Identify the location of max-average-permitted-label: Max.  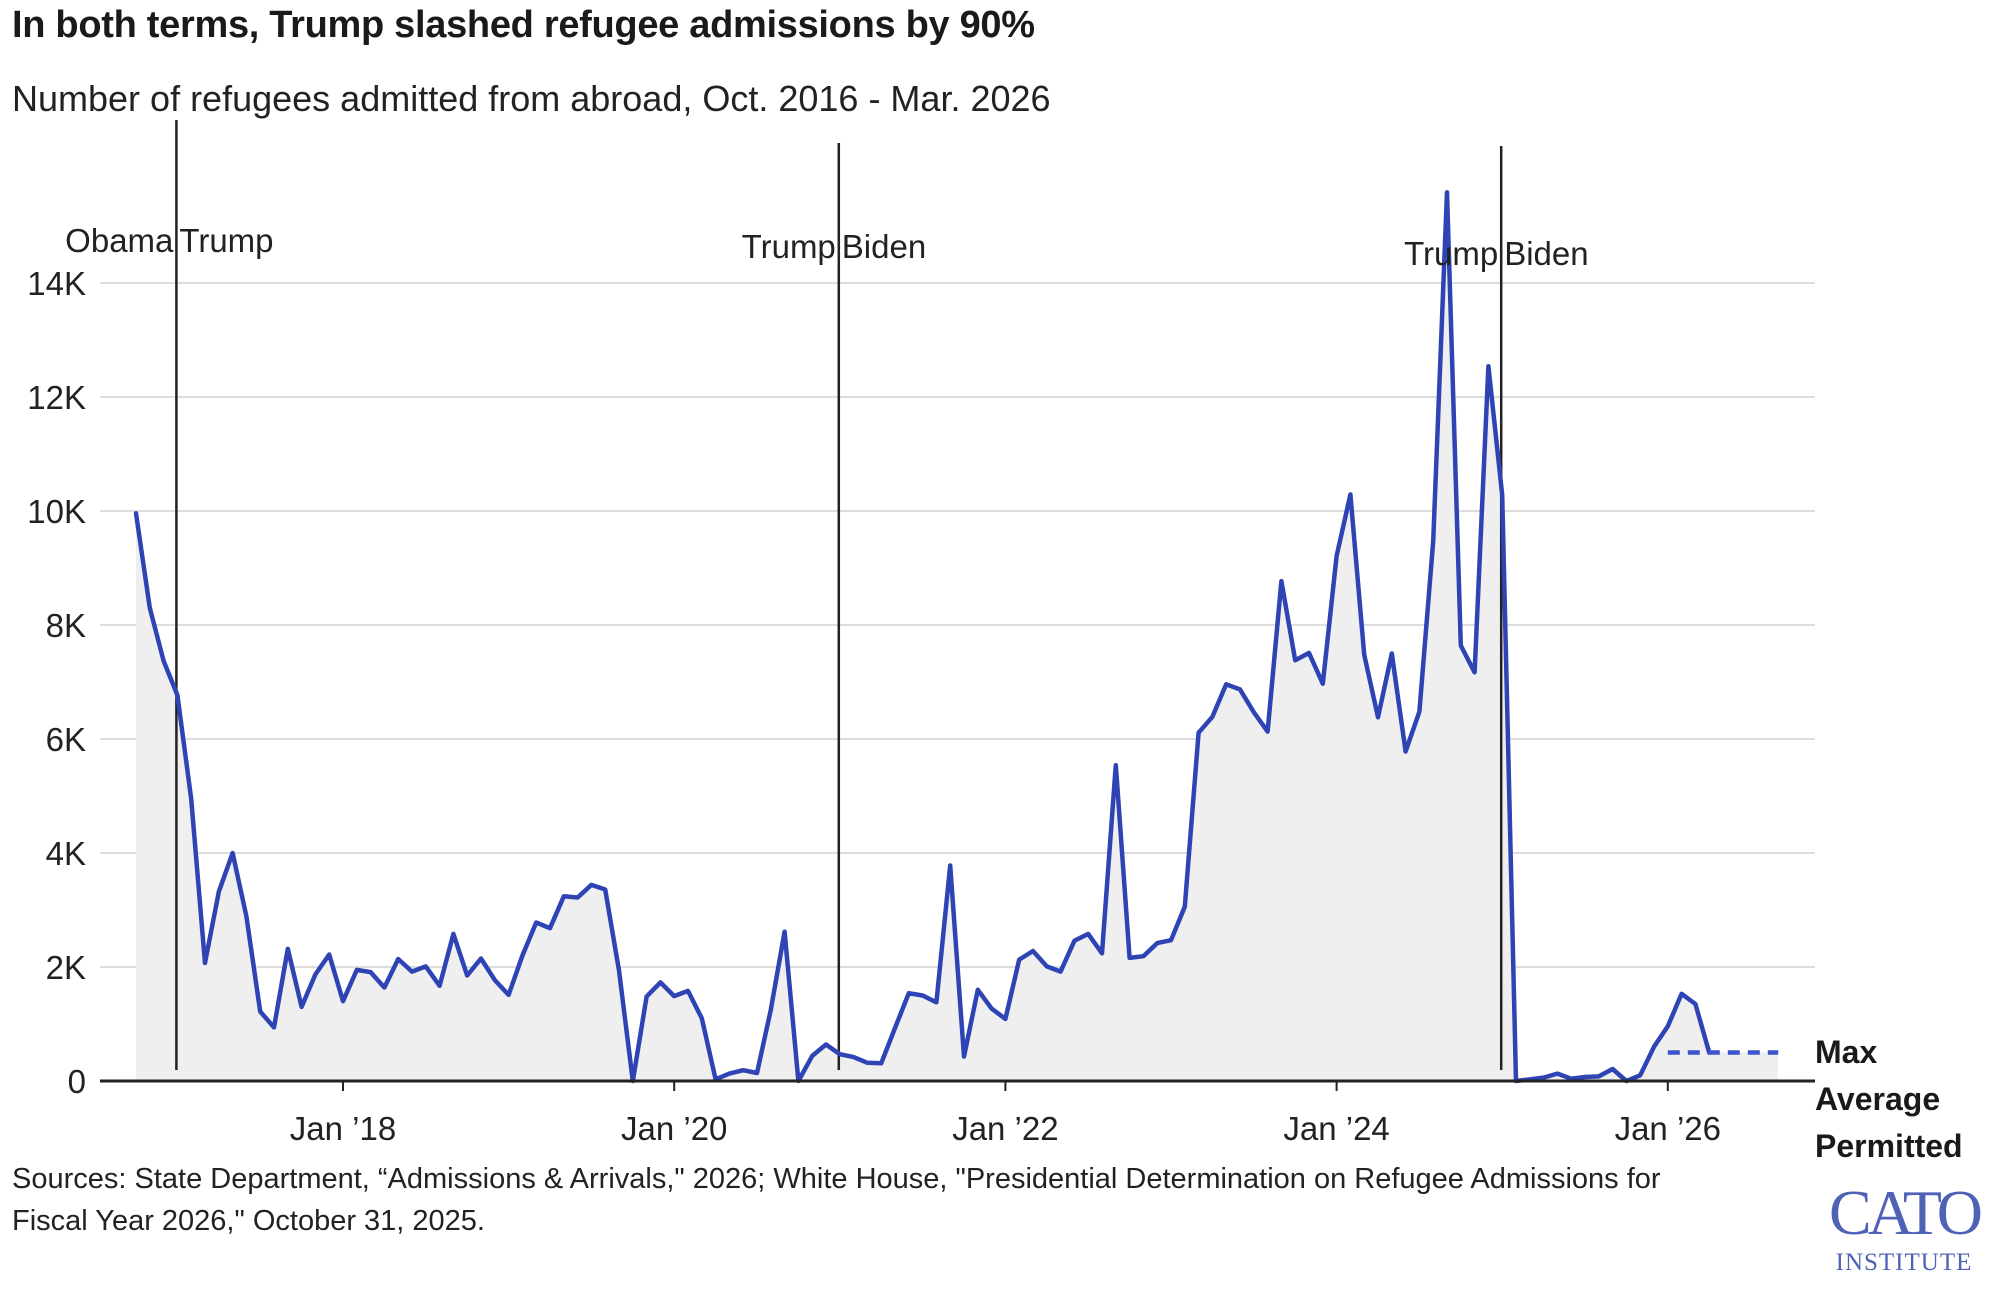
(1846, 1052).